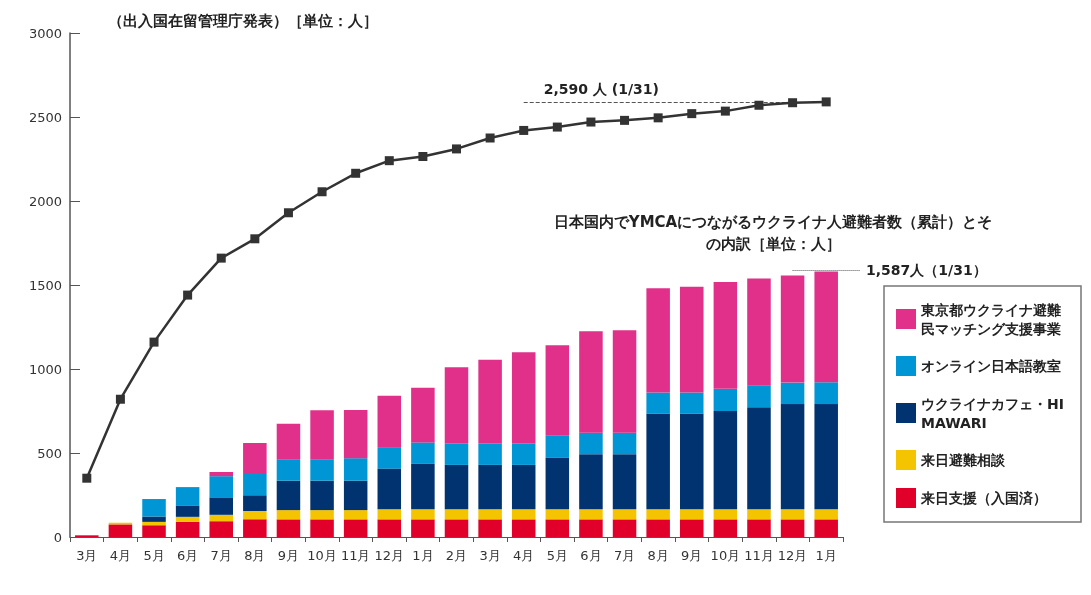 The image size is (1091, 595). What do you see at coordinates (963, 460) in the screenshot?
I see `legend-label: 来日避難相談` at bounding box center [963, 460].